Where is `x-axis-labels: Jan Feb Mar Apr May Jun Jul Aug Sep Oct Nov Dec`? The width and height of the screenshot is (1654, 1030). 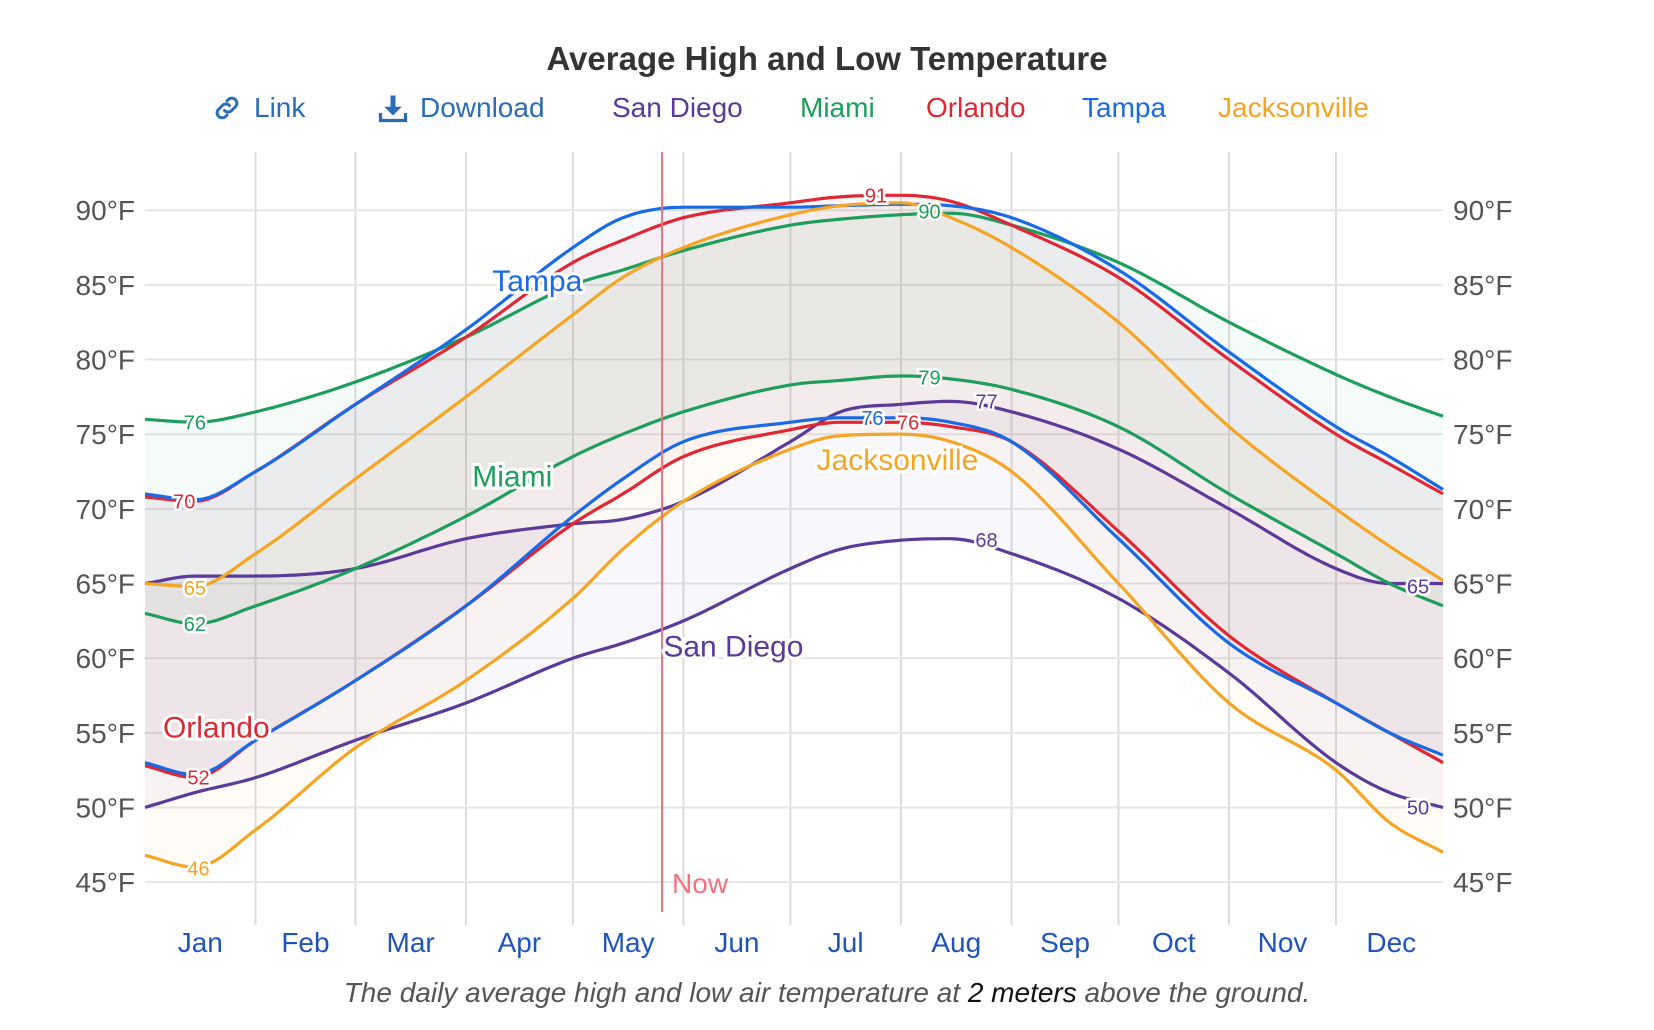 x-axis-labels: Jan Feb Mar Apr May Jun Jul Aug Sep Oct Nov Dec is located at coordinates (797, 942).